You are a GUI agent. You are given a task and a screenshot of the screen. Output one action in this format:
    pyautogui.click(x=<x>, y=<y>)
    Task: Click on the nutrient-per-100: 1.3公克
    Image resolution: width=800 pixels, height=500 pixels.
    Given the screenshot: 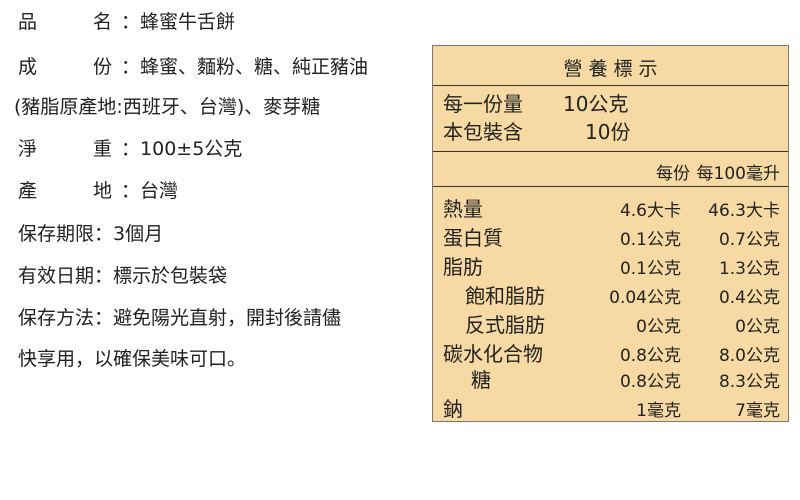 What is the action you would take?
    pyautogui.click(x=749, y=269)
    